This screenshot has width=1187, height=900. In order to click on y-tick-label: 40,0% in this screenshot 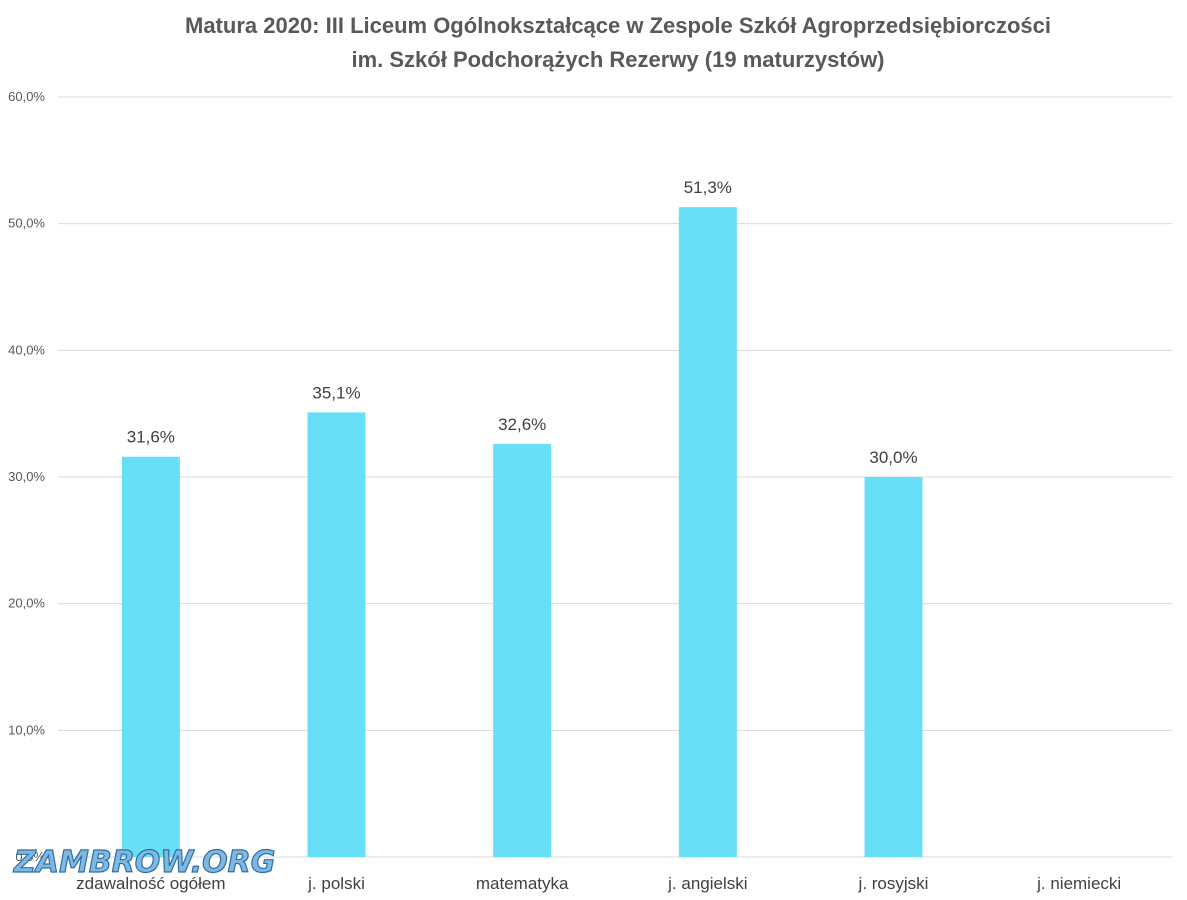, I will do `click(26, 349)`.